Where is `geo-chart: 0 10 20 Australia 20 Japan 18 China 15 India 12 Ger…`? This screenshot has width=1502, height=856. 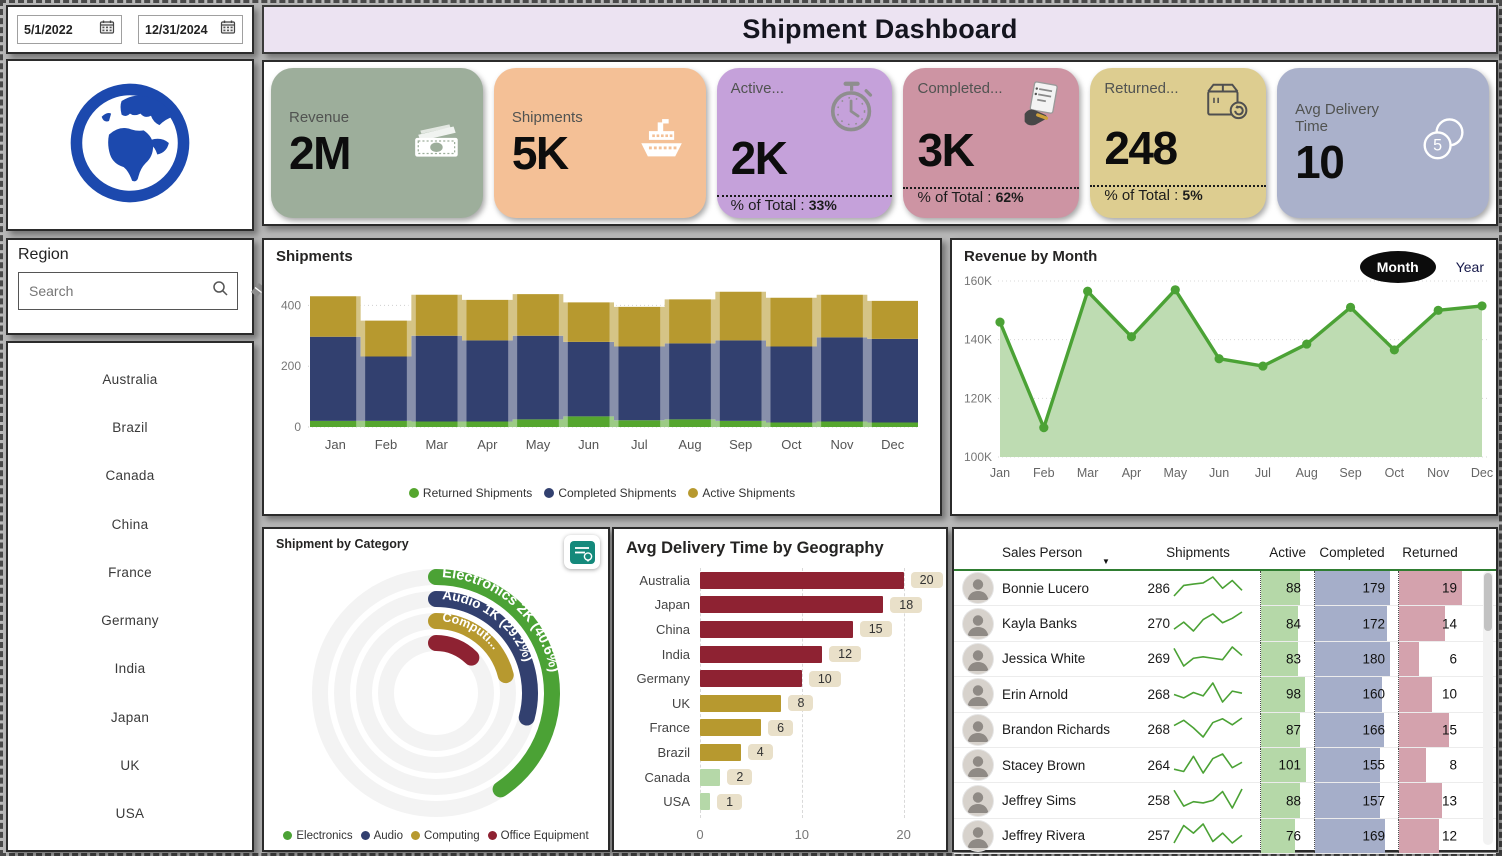 geo-chart: 0 10 20 Australia 20 Japan 18 China 15 India 12 Ger… is located at coordinates (780, 706).